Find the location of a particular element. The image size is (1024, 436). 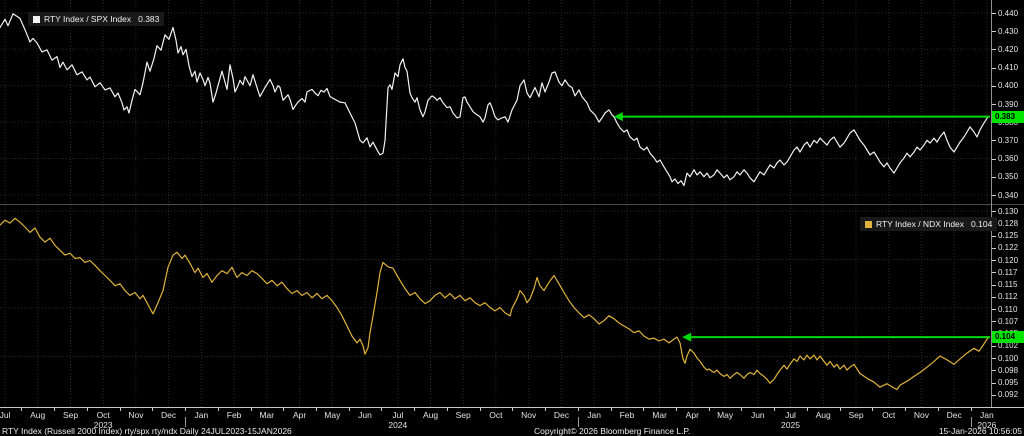

level-arrow-head-rty-ndx is located at coordinates (687, 337).